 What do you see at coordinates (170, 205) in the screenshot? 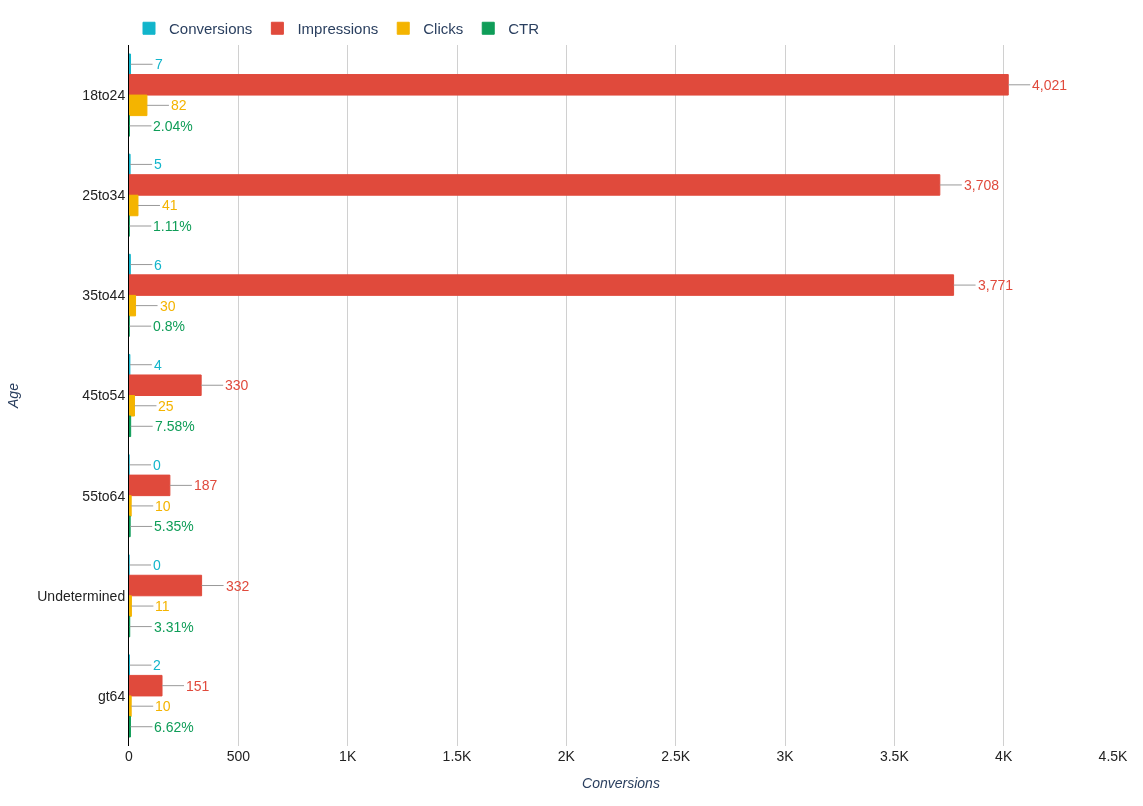
I see `data-label: 41` at bounding box center [170, 205].